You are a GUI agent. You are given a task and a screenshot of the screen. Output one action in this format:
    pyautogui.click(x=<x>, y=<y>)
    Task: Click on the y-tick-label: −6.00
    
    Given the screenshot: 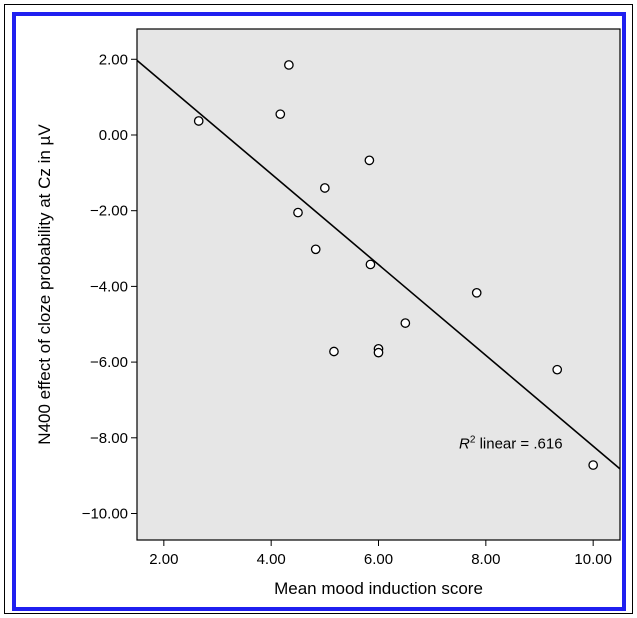 What is the action you would take?
    pyautogui.click(x=109, y=362)
    